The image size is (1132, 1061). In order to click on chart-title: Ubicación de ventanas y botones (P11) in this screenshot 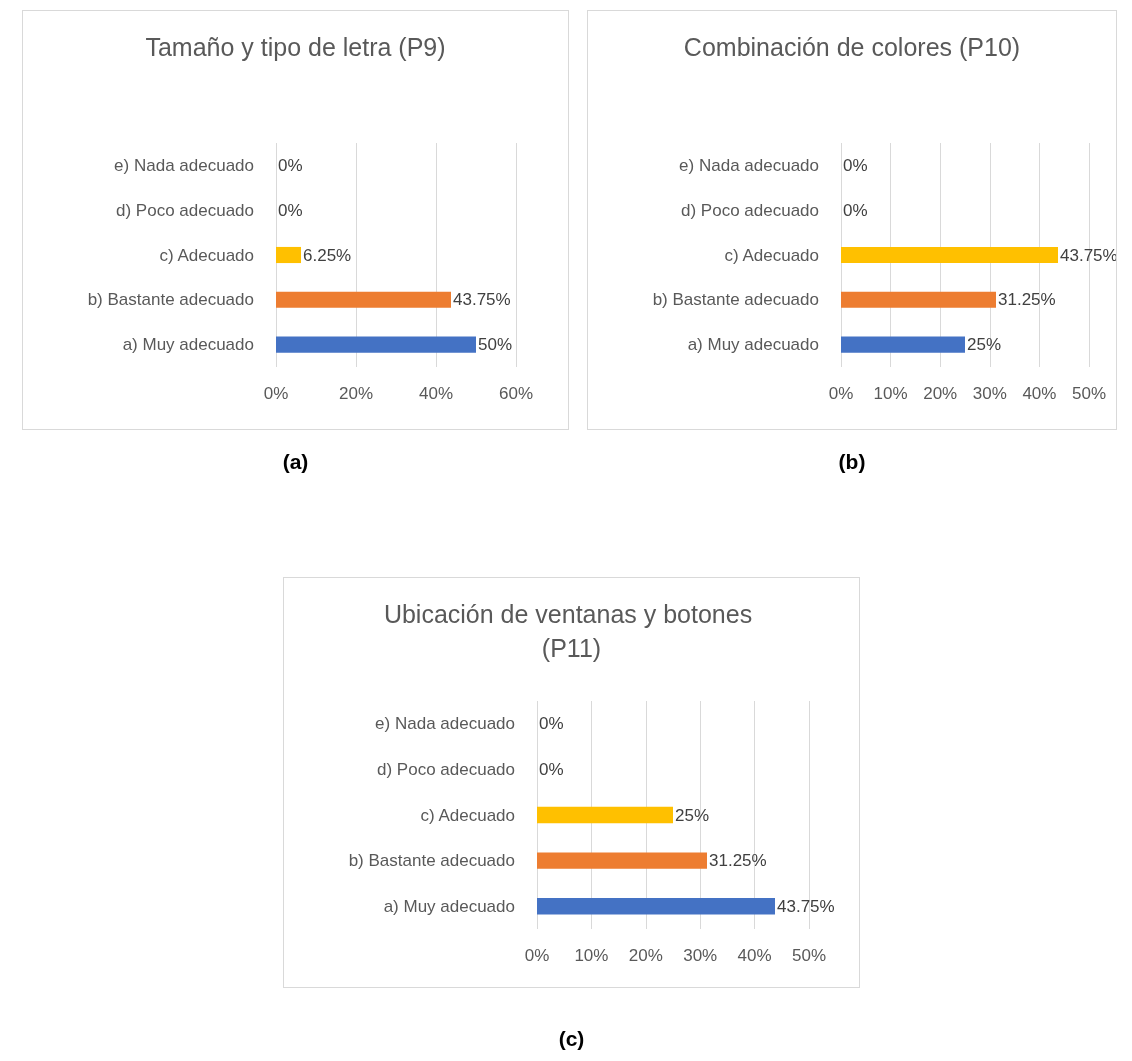, I will do `click(571, 631)`.